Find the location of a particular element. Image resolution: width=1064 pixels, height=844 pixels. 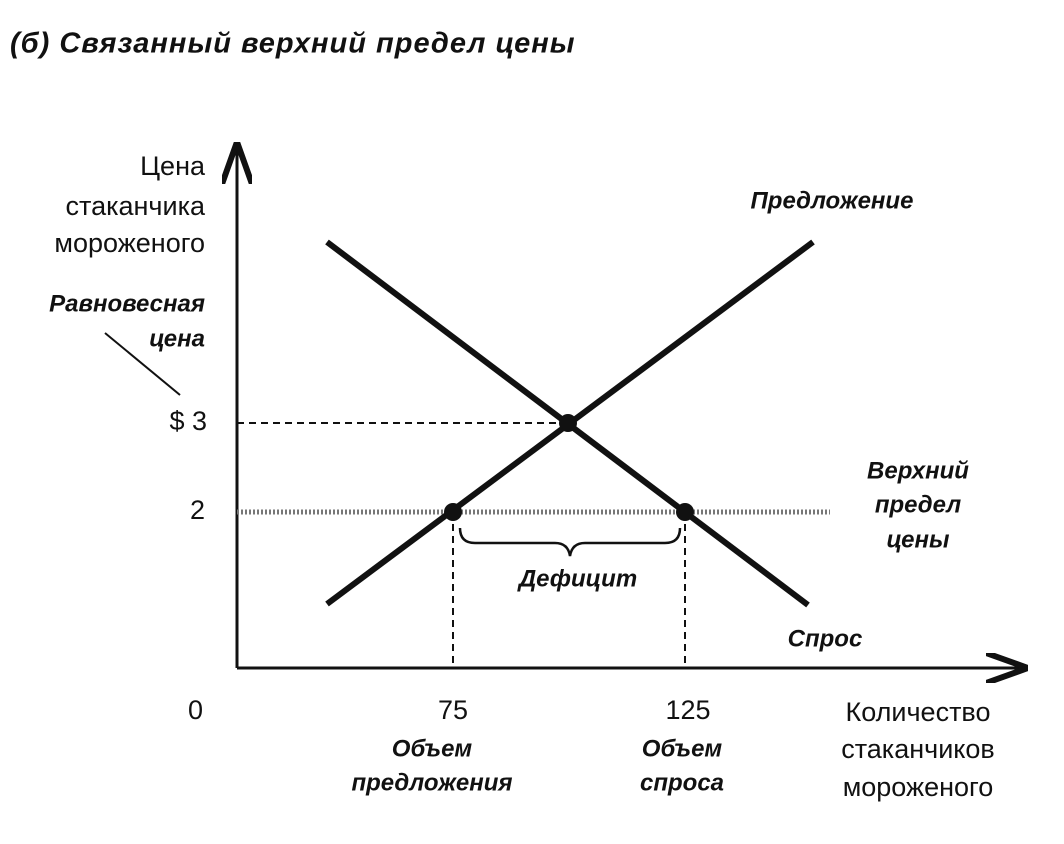

y-axis-label: Цена is located at coordinates (173, 166).